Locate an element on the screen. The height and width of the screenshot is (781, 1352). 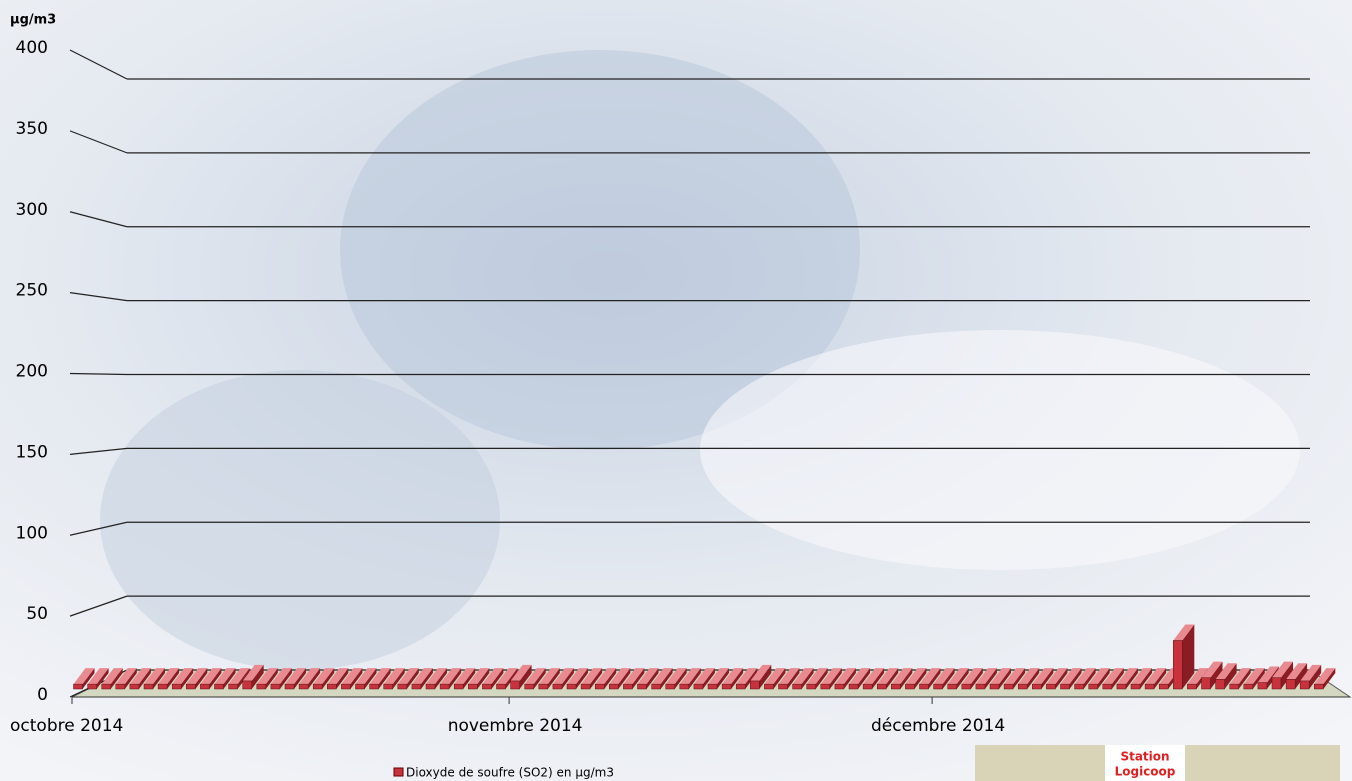
y-tick-label: 350 is located at coordinates (32, 129).